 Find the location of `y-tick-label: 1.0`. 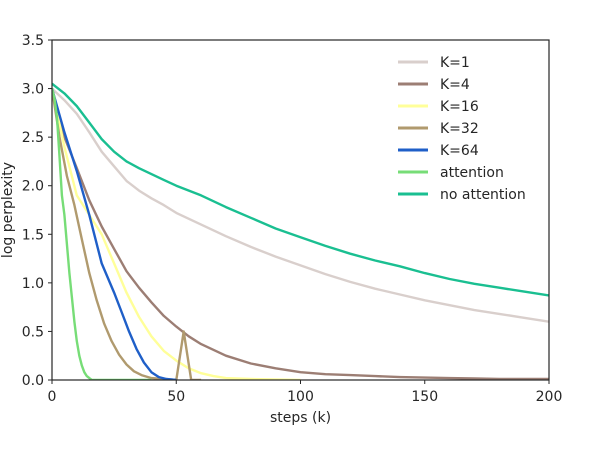

y-tick-label: 1.0 is located at coordinates (33, 284).